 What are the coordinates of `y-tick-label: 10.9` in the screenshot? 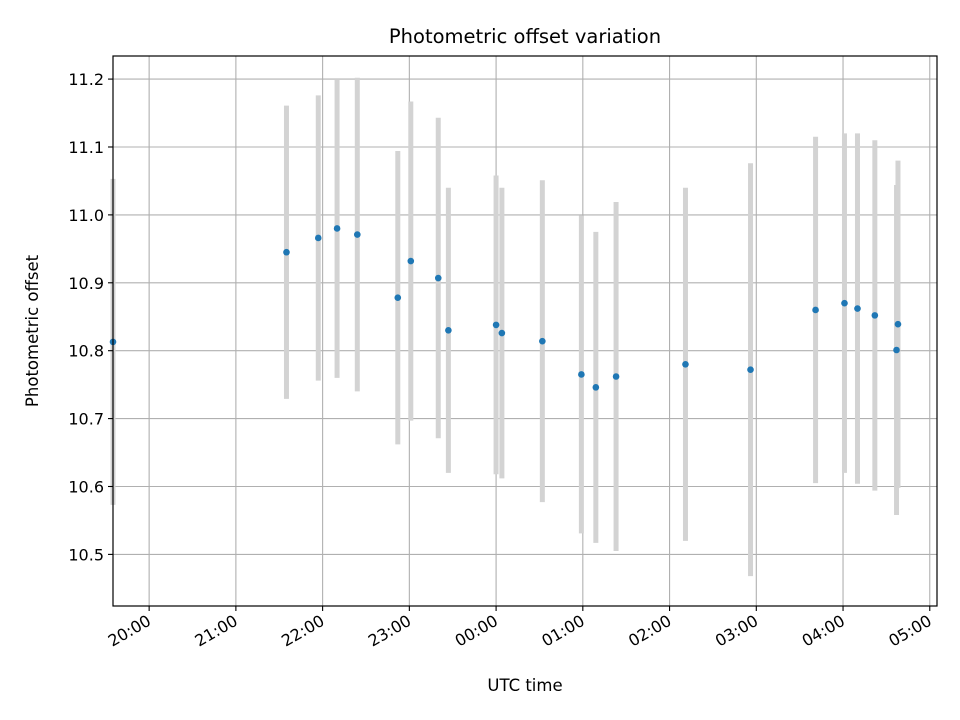 It's located at (86, 283).